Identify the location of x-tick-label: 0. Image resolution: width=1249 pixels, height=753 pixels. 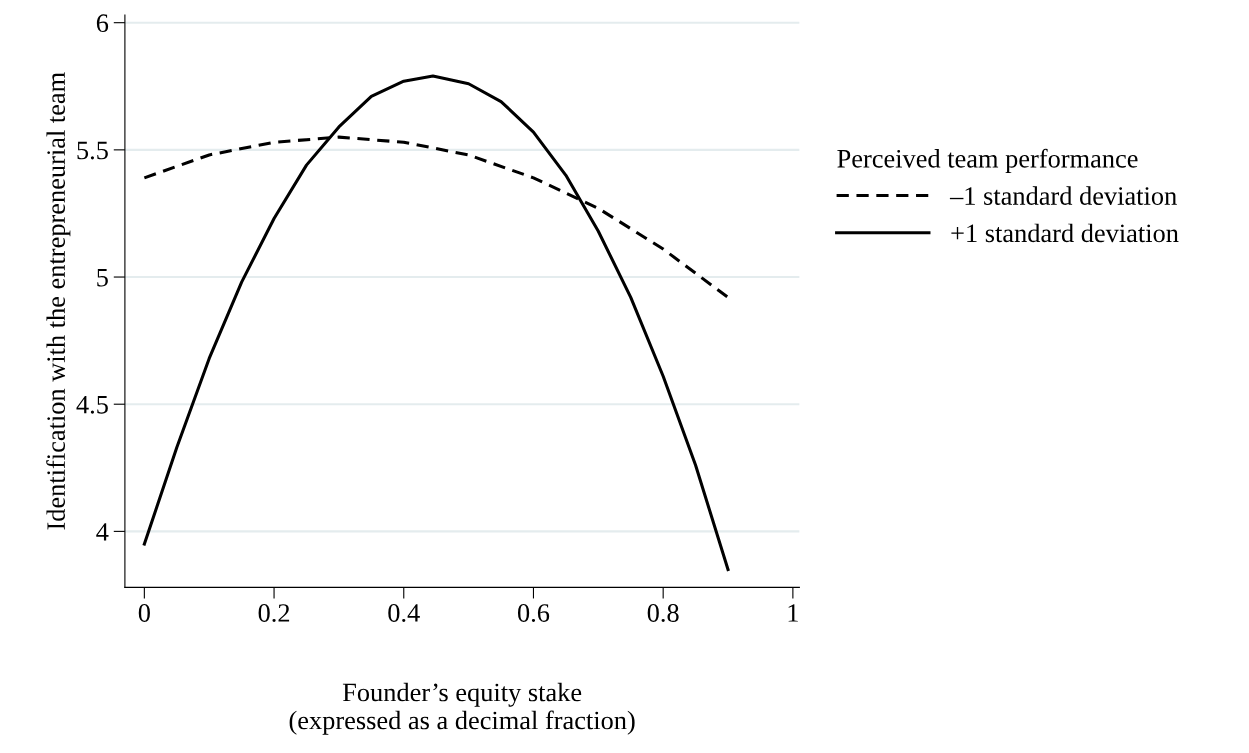
(144, 613).